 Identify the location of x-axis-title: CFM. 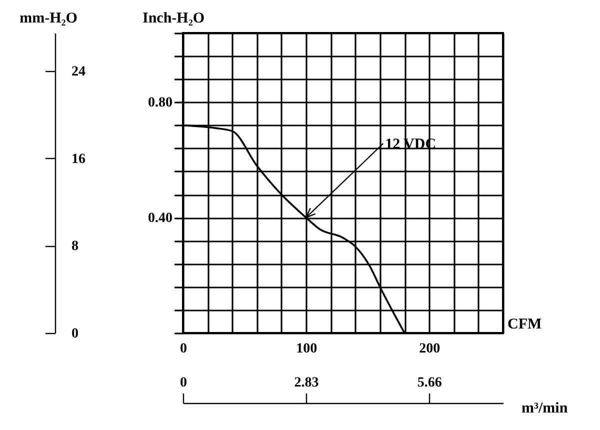
(525, 324).